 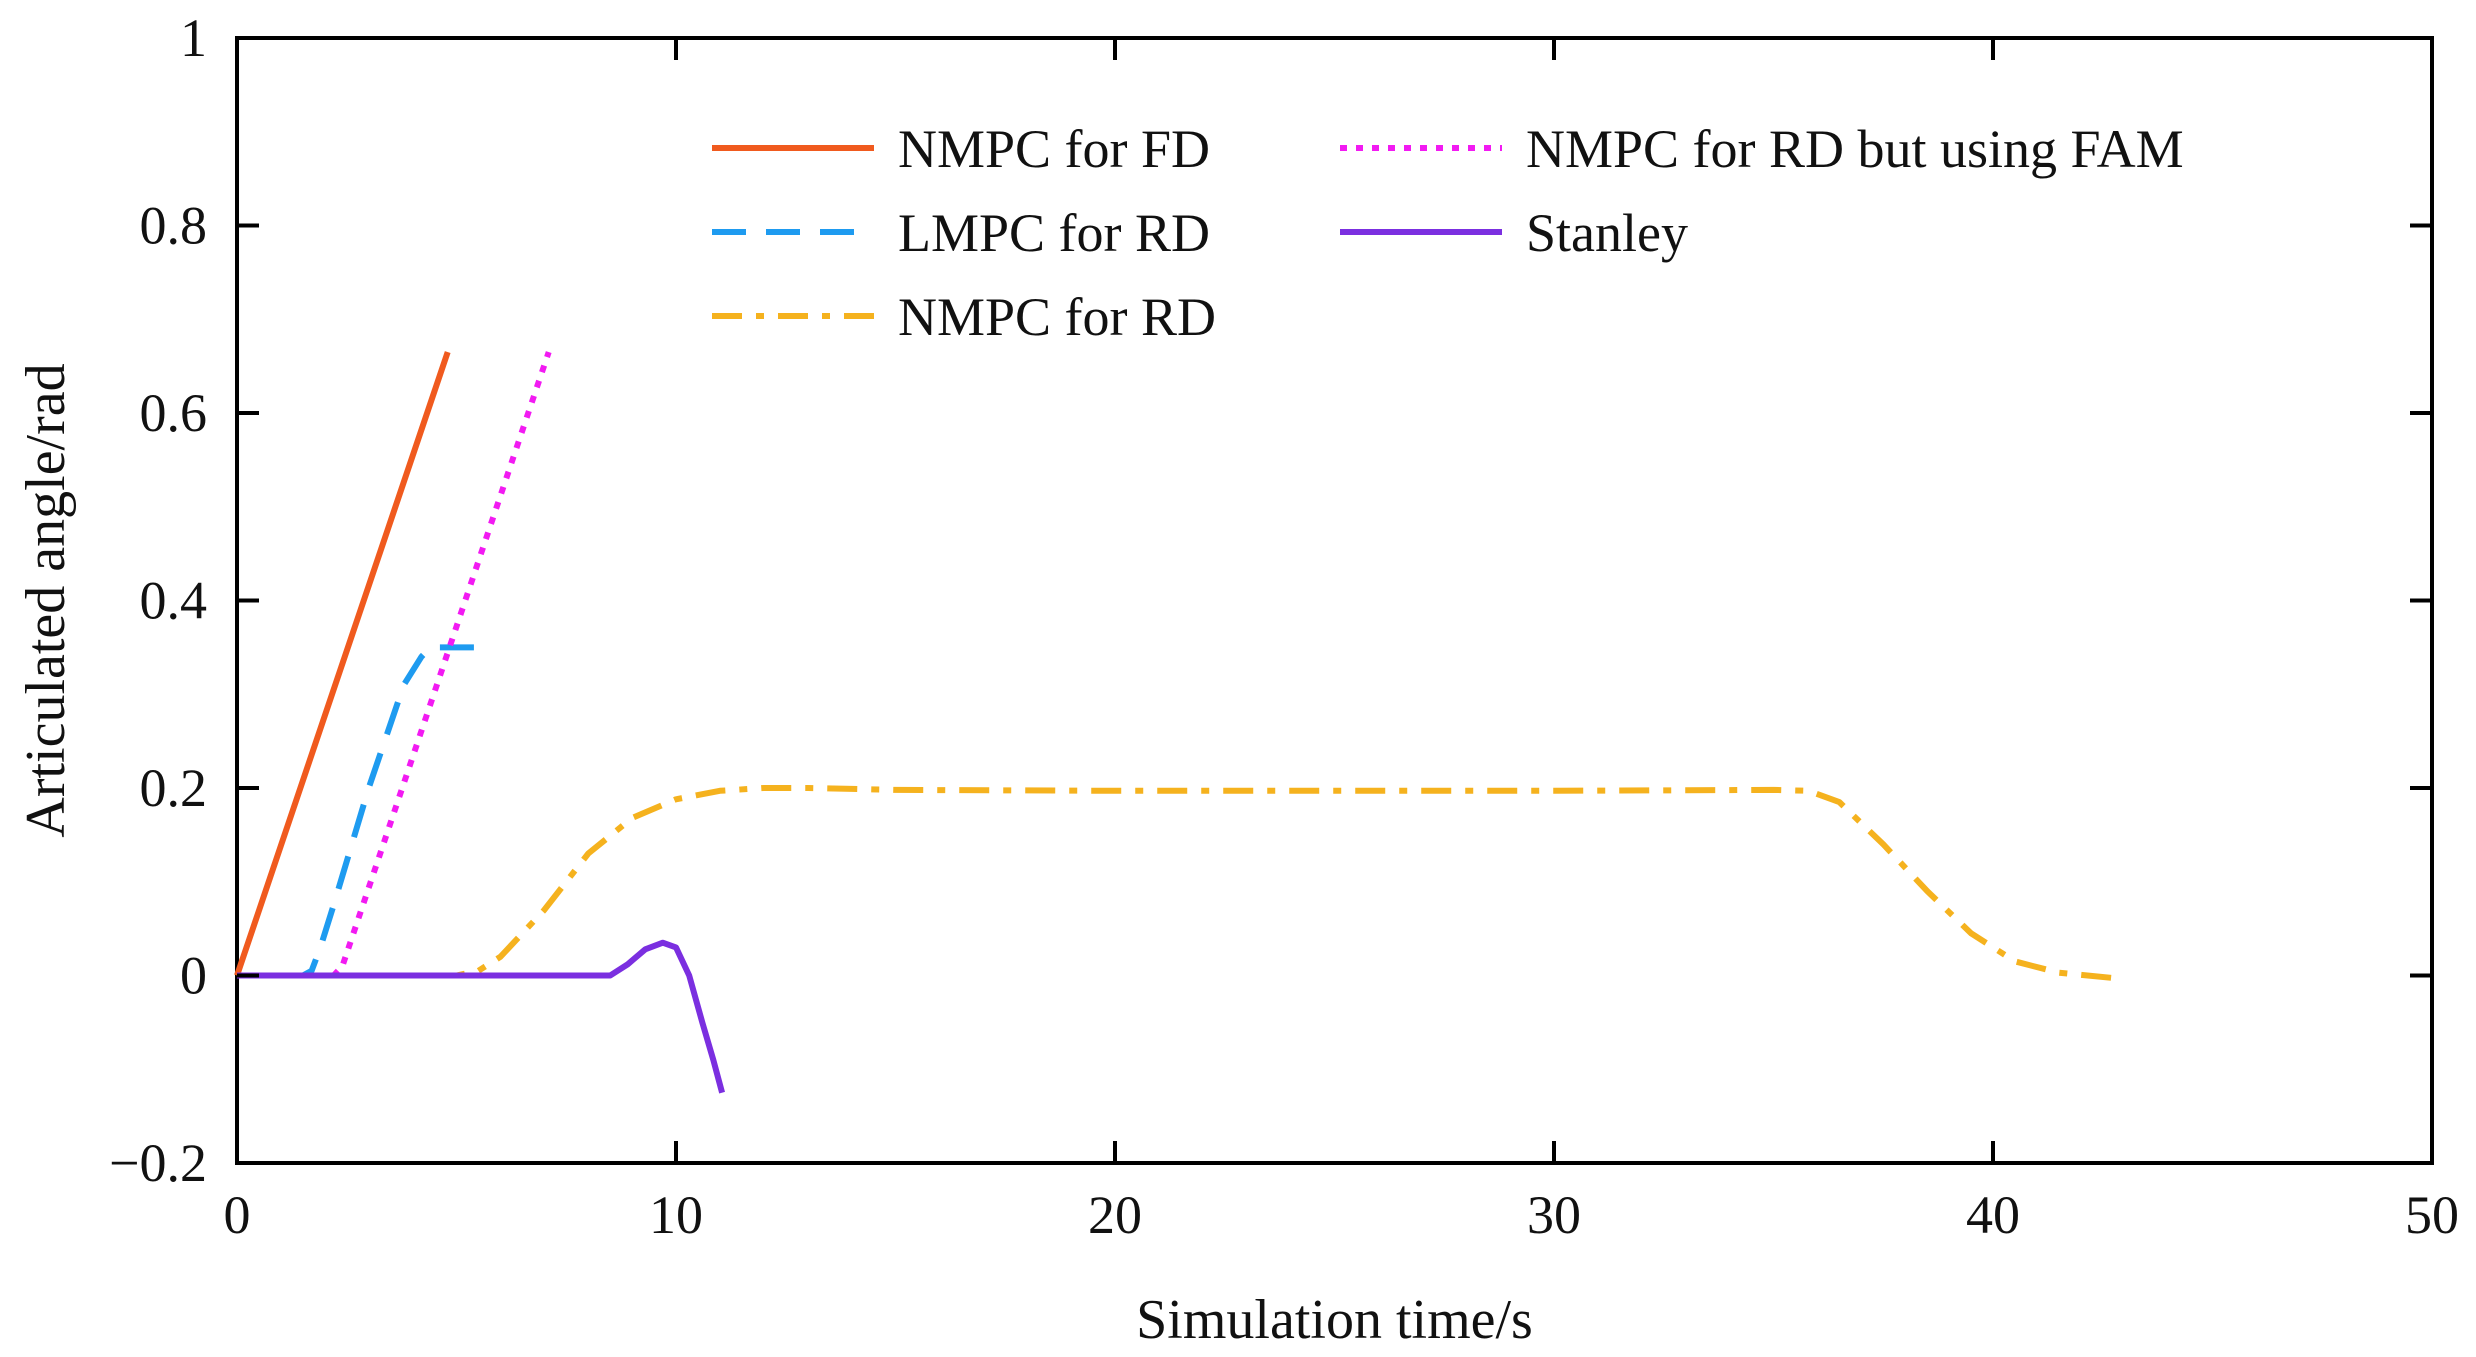 What do you see at coordinates (676, 1215) in the screenshot?
I see `x-tick-label: 10` at bounding box center [676, 1215].